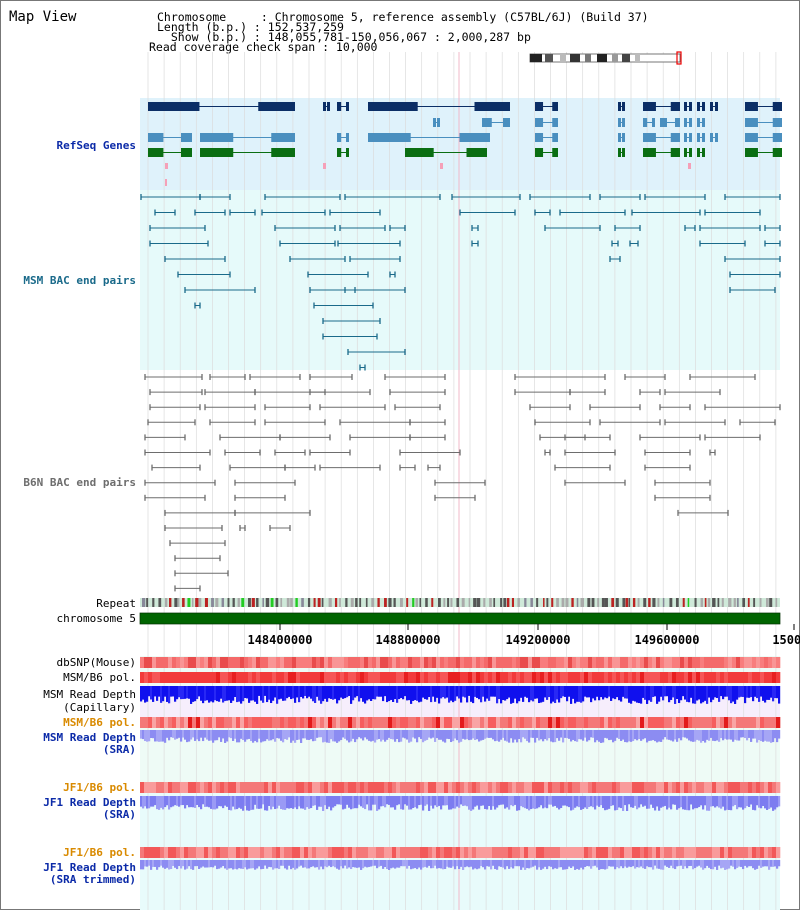 The height and width of the screenshot is (910, 800). I want to click on track-label-repeat: Repeat, so click(116, 603).